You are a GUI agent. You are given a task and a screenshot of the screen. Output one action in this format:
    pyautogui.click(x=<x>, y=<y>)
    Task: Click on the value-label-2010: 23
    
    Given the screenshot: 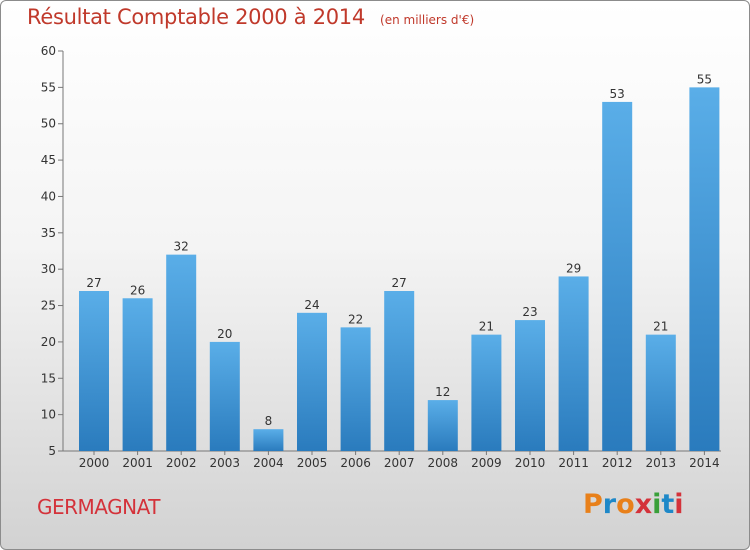 What is the action you would take?
    pyautogui.click(x=529, y=312)
    